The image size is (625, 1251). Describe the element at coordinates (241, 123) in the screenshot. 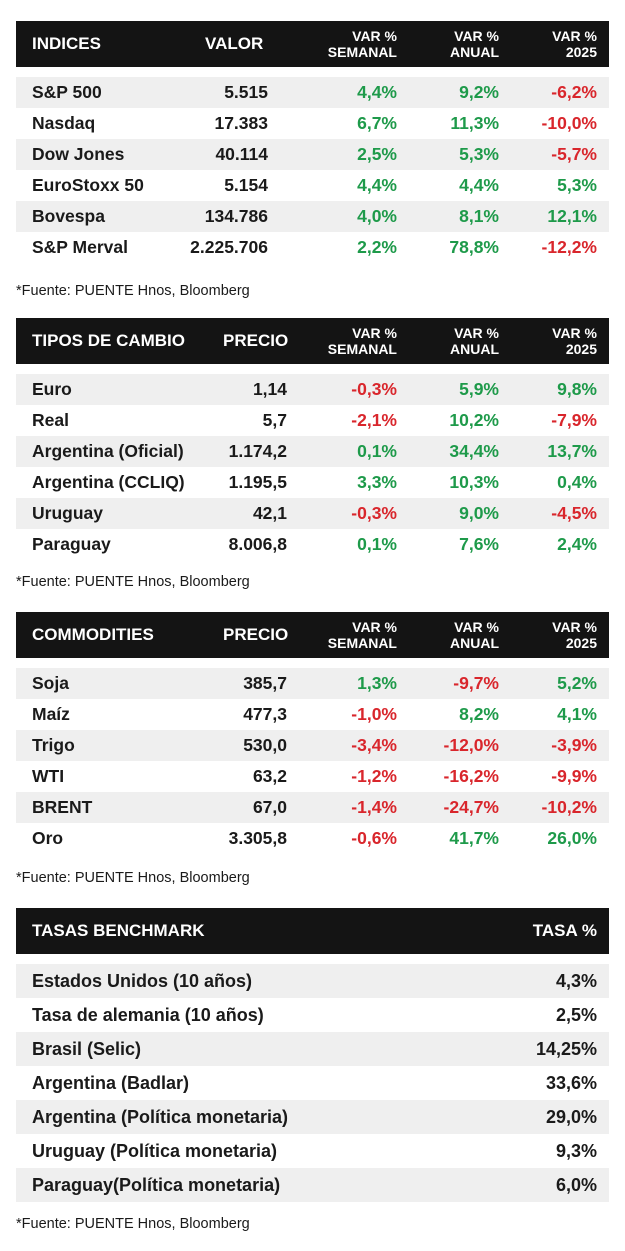

I see `row-value: 17.383` at that location.